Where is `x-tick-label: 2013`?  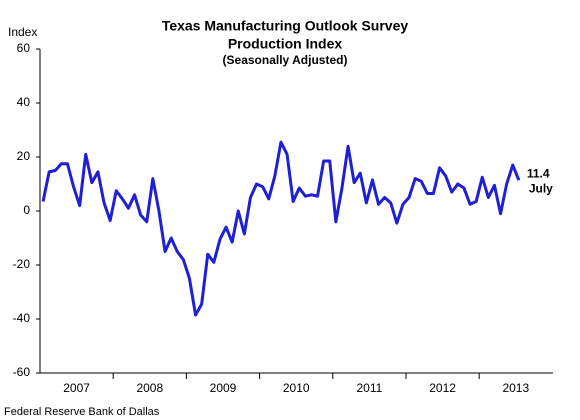
x-tick-label: 2013 is located at coordinates (515, 388).